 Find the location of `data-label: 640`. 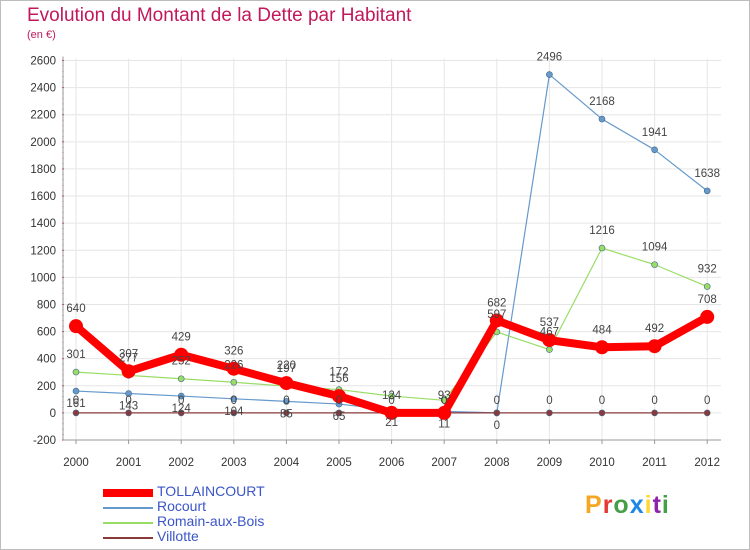

data-label: 640 is located at coordinates (75, 309).